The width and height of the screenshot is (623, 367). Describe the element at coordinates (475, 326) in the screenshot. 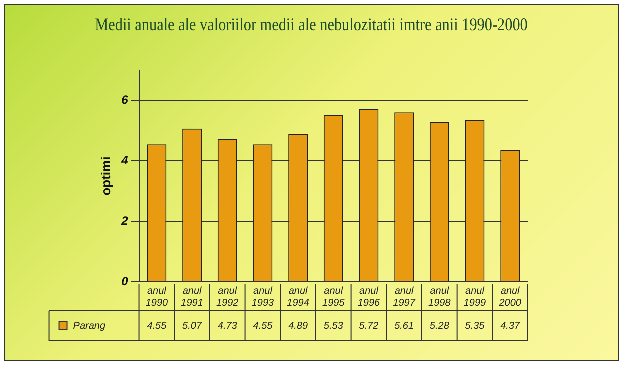

I see `data-label: 5.35` at that location.